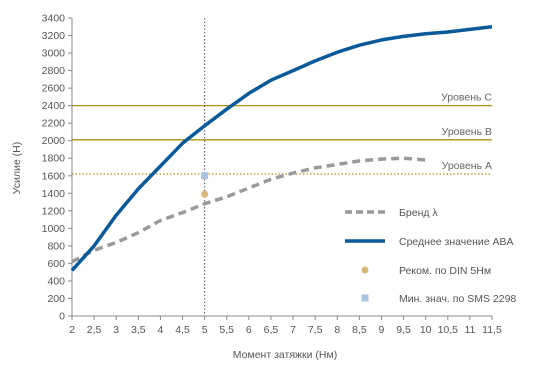 The width and height of the screenshot is (536, 365). What do you see at coordinates (116, 330) in the screenshot?
I see `x-tick-label: 3` at bounding box center [116, 330].